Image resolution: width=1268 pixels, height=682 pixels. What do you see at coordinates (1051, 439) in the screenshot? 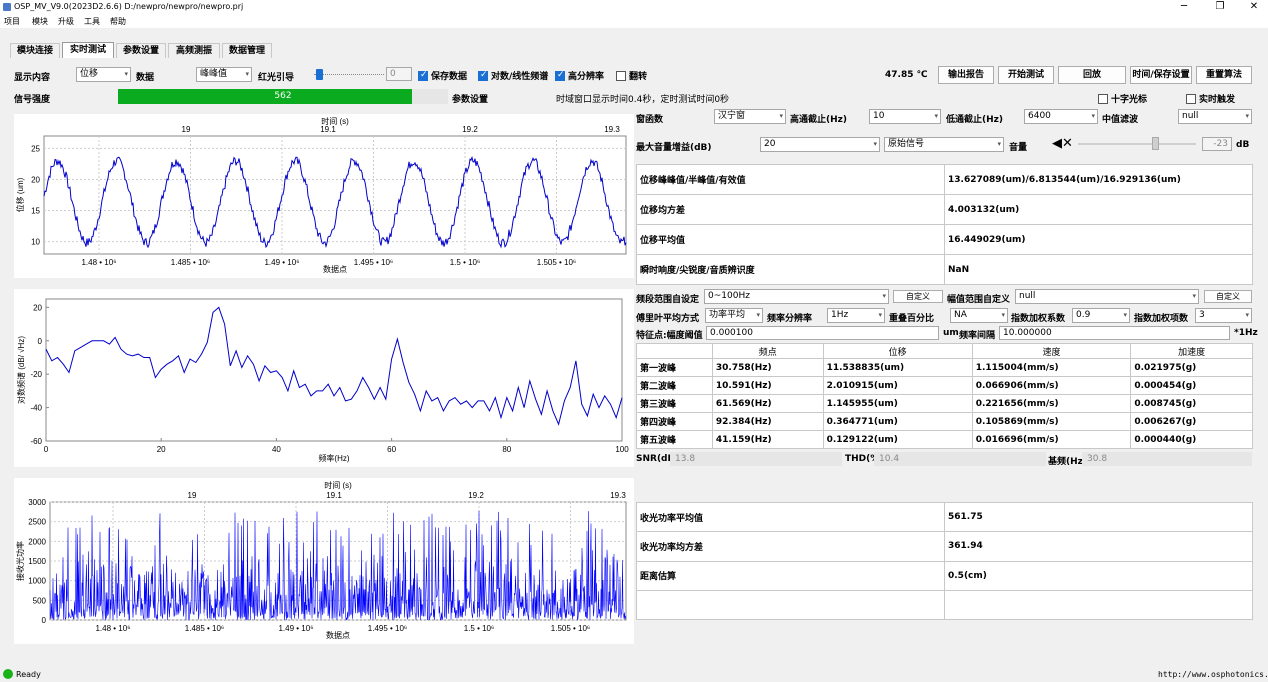
I see `peaks-cell: 0.016696(mm/s)` at bounding box center [1051, 439].